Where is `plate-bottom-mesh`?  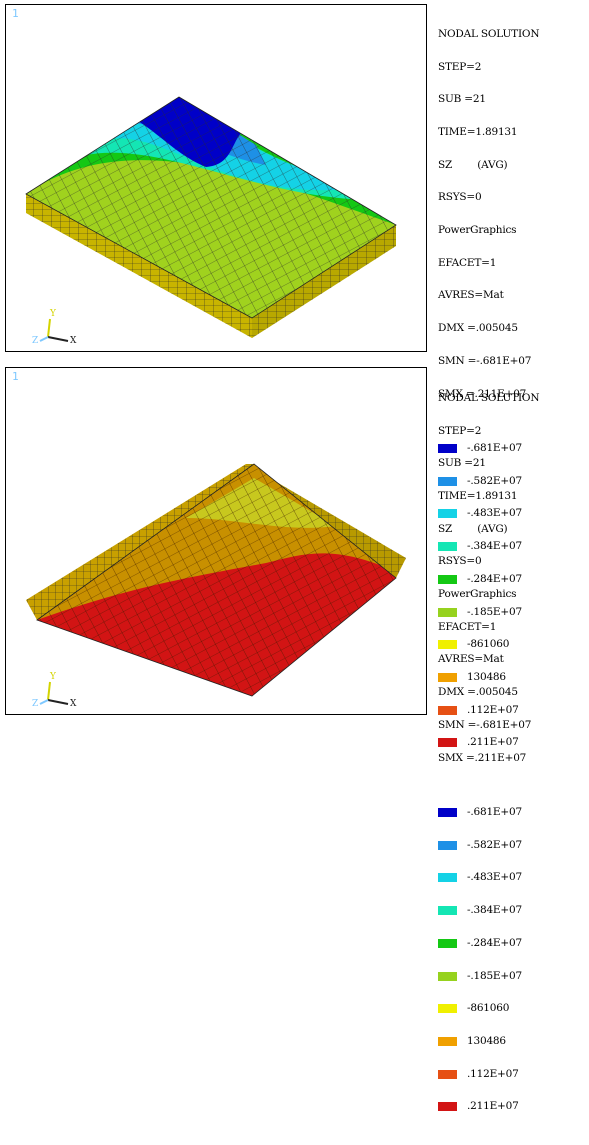 plate-bottom-mesh is located at coordinates (216, 580).